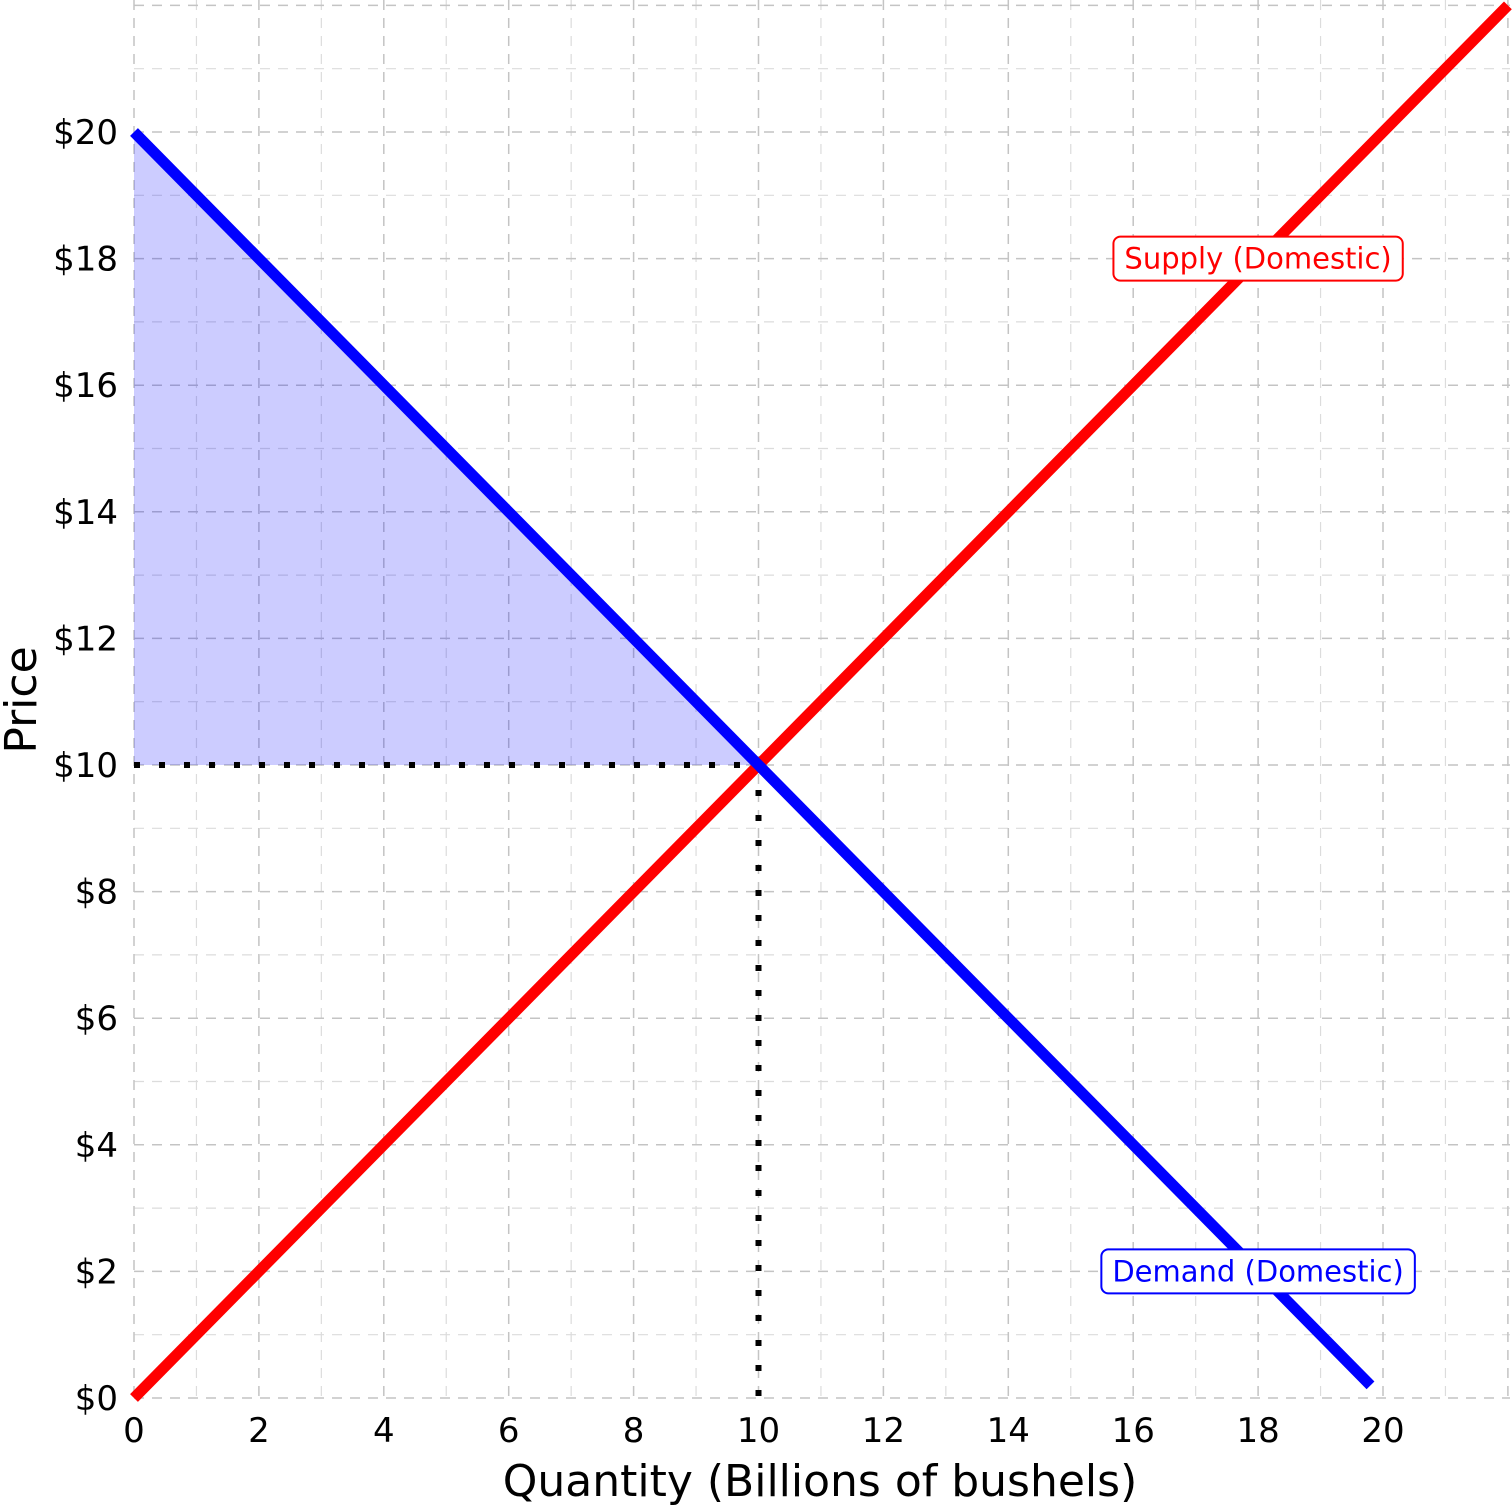  I want to click on supply-domestic-label-box, so click(1258, 258).